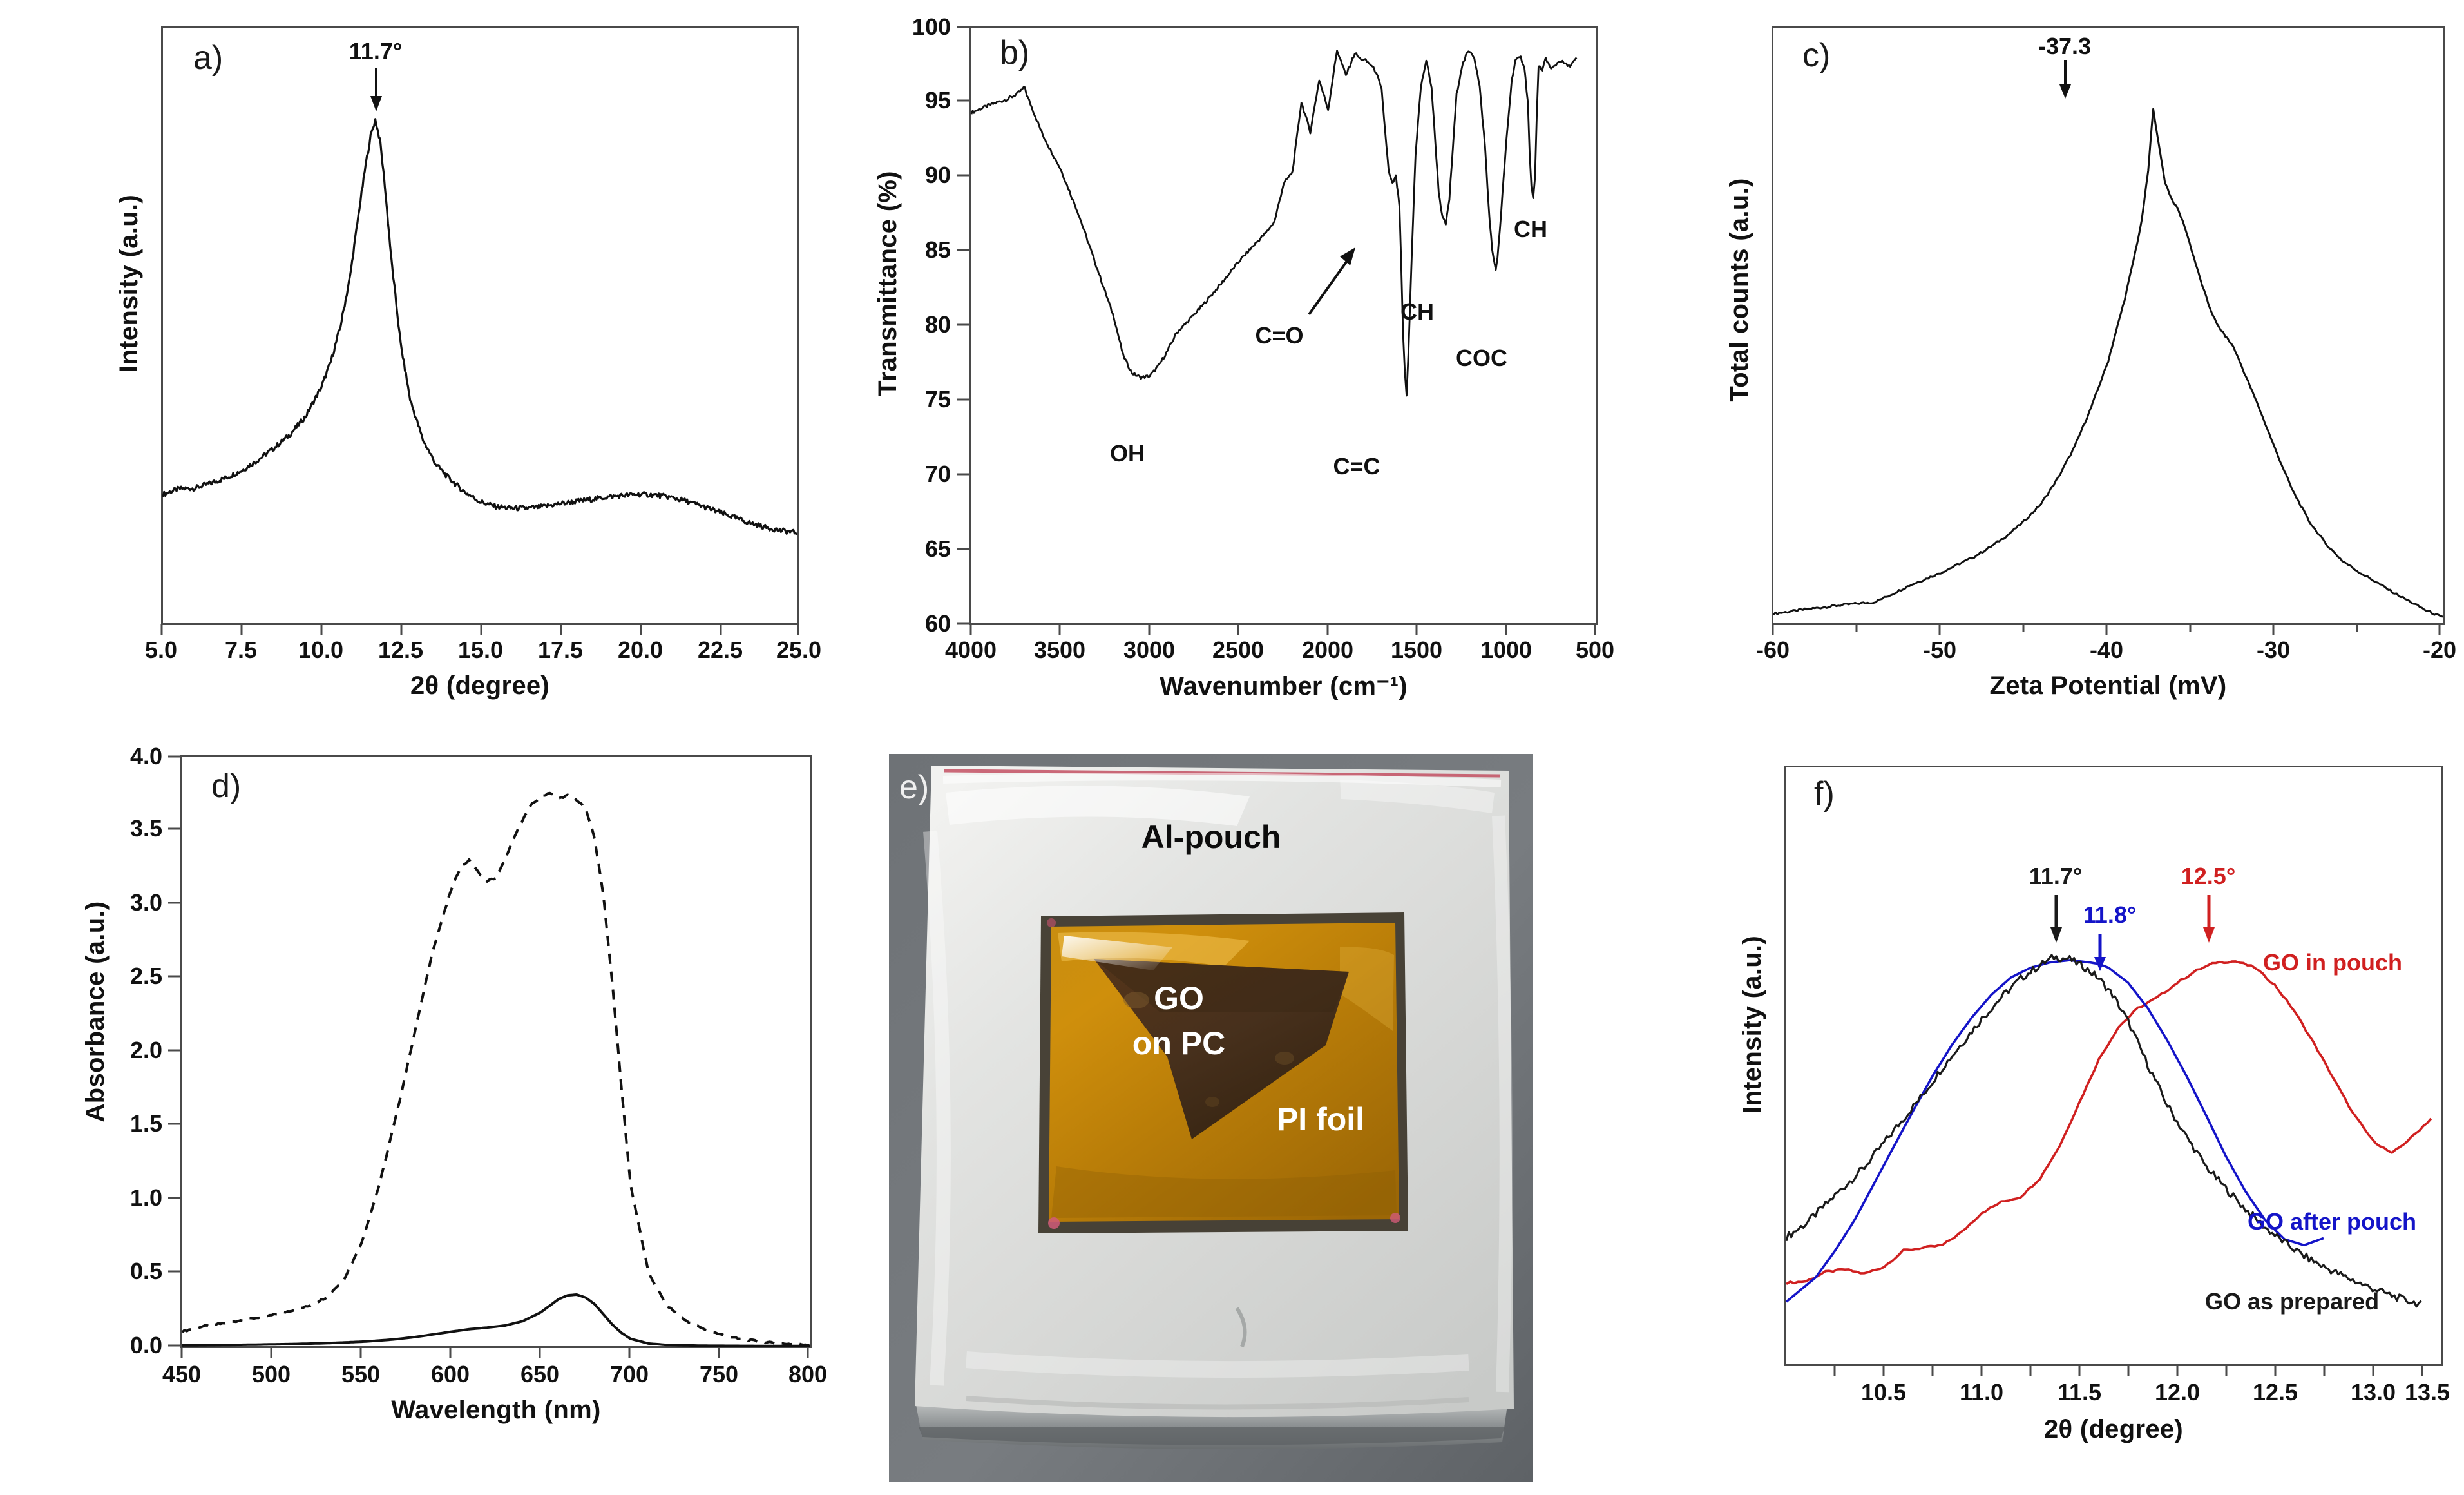 The image size is (2464, 1495). Describe the element at coordinates (226, 786) in the screenshot. I see `panel-d-letter: d)` at that location.